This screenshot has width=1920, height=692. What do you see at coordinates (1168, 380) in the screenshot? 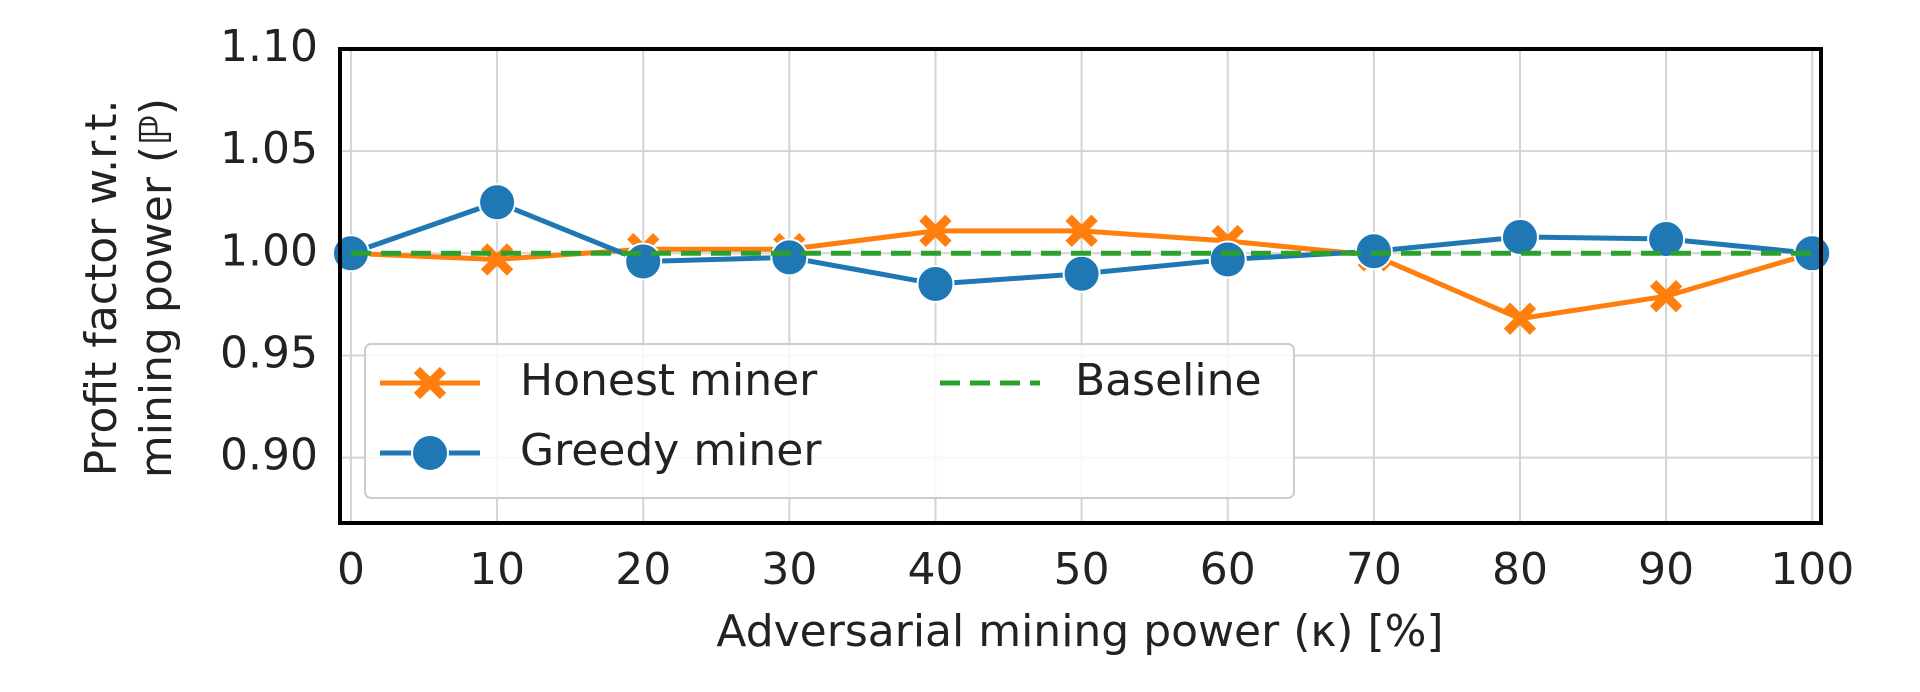
I see `legend-label: Baseline` at bounding box center [1168, 380].